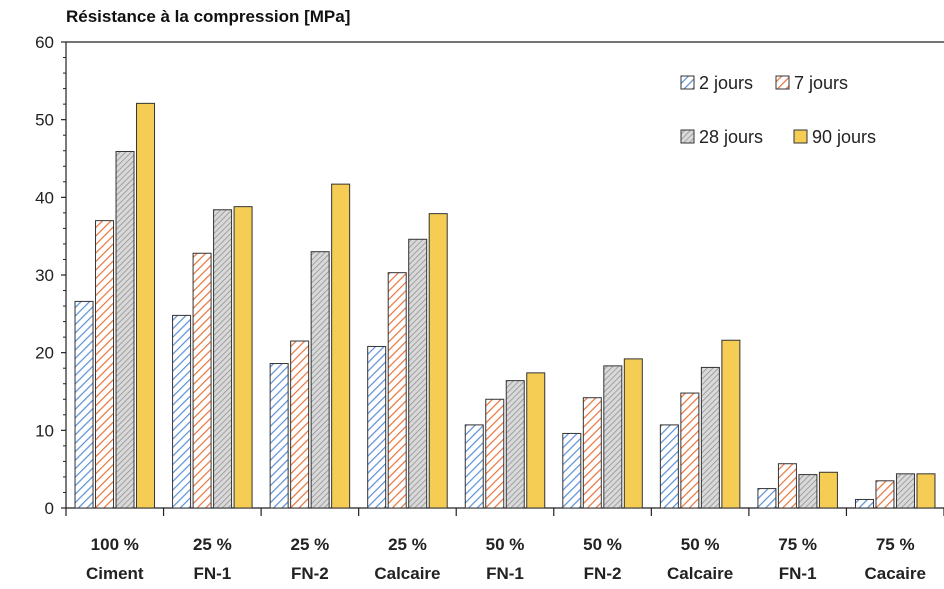  Describe the element at coordinates (49, 508) in the screenshot. I see `y-tick-label: 0` at that location.